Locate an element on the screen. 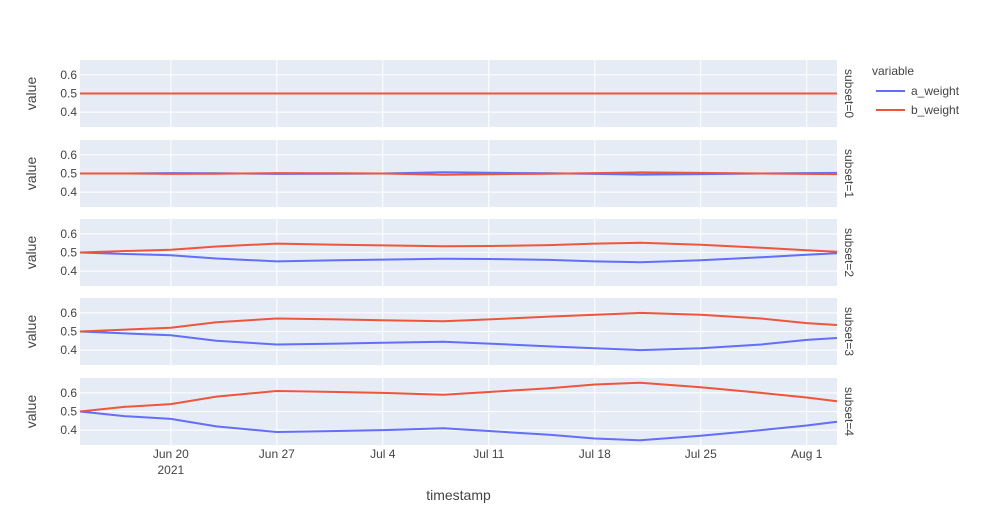  x-axis-title: timestamp is located at coordinates (458, 495).